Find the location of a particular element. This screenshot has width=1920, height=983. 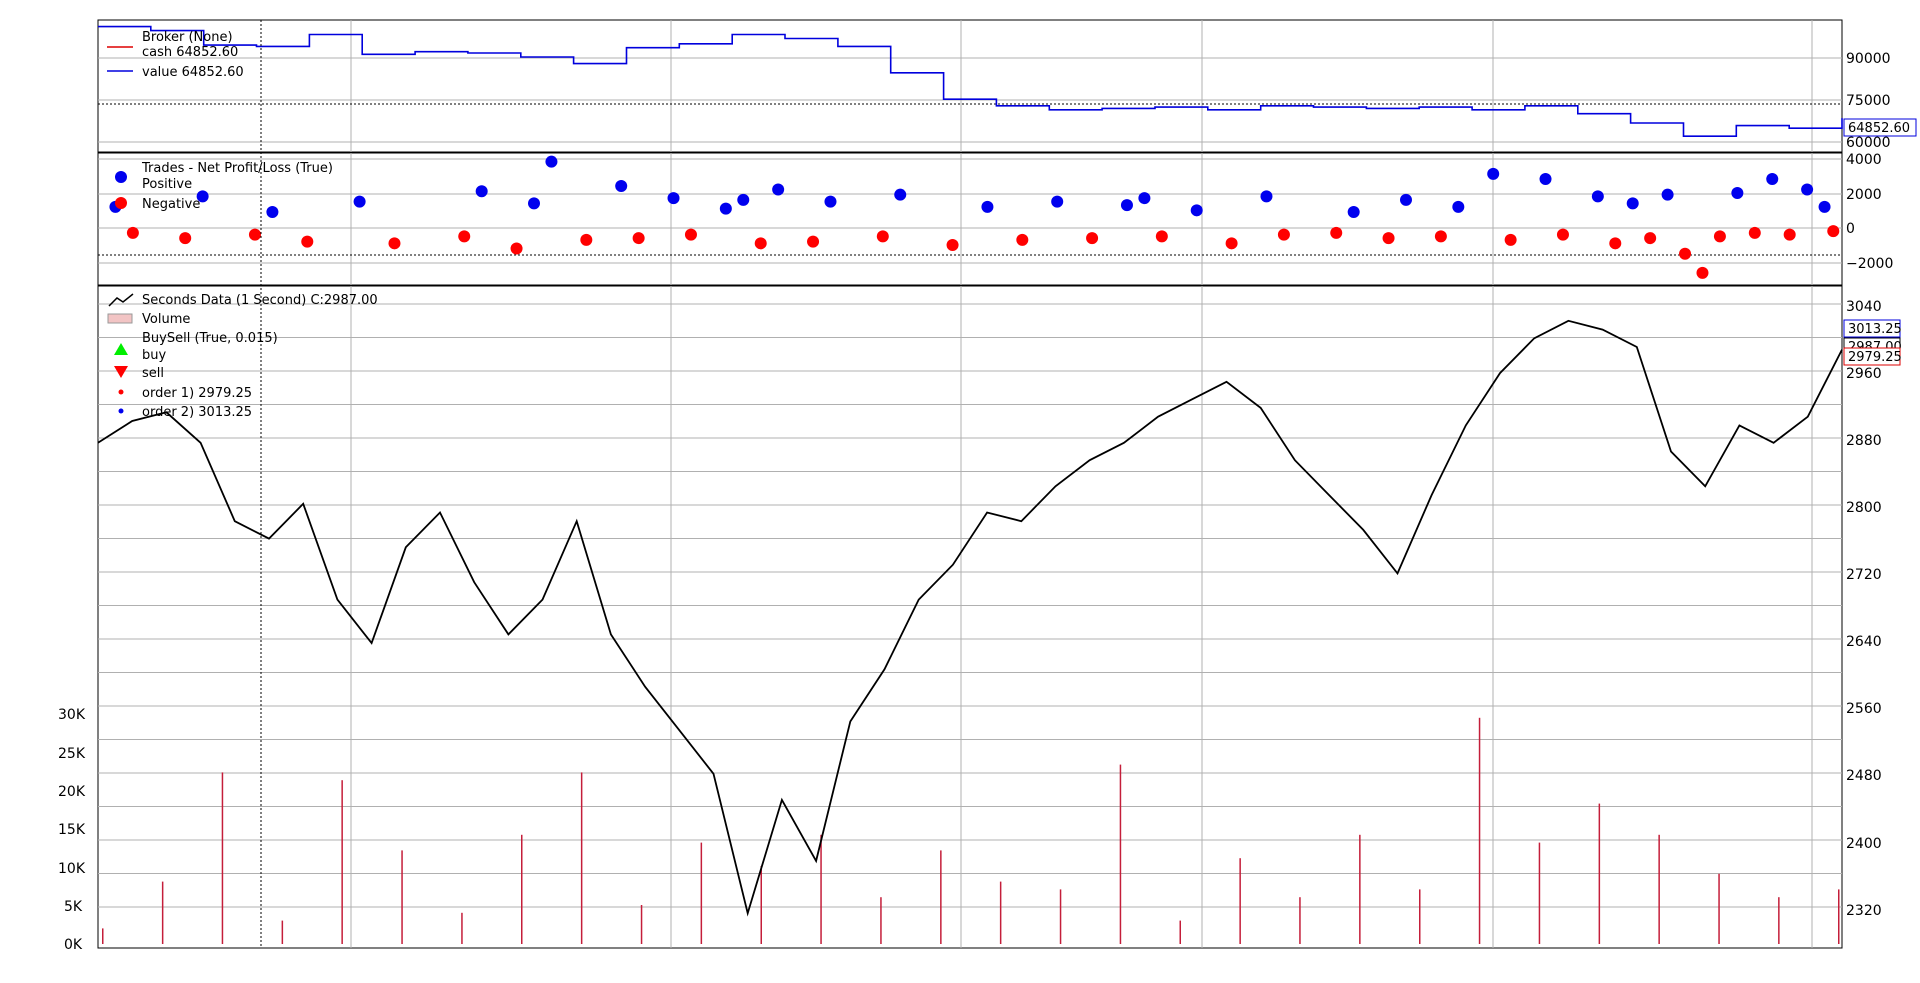

trades-ytick: −2000 is located at coordinates (1869, 264).